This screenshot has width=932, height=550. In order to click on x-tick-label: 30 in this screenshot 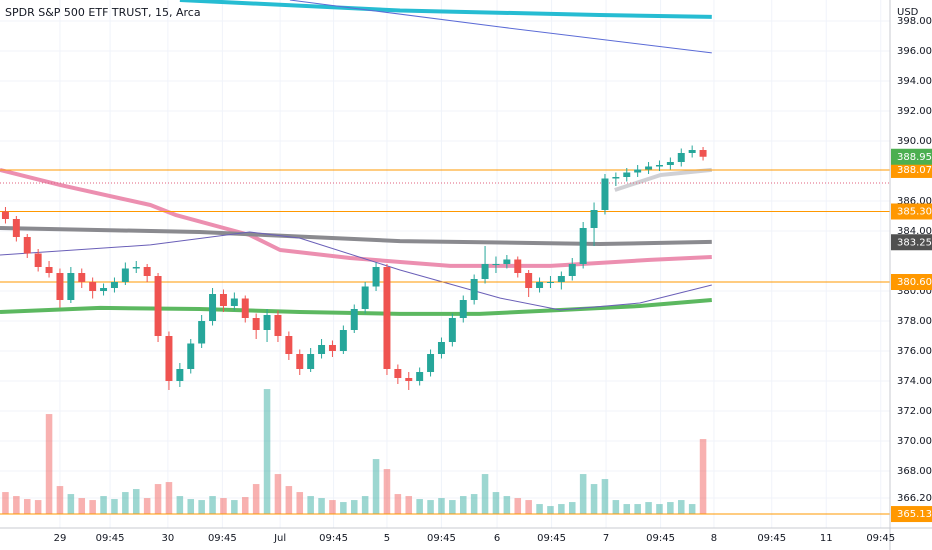, I will do `click(167, 538)`.